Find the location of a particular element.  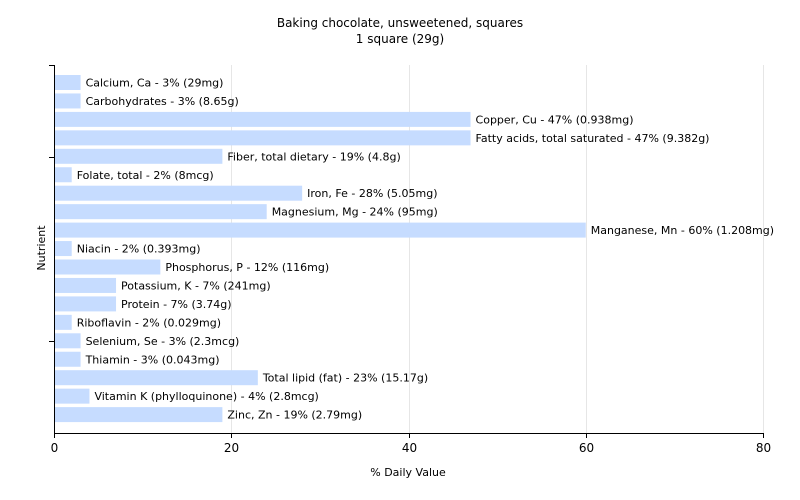

bar-data-label: Magnesium, Mg - 24% (95mg) is located at coordinates (355, 212).